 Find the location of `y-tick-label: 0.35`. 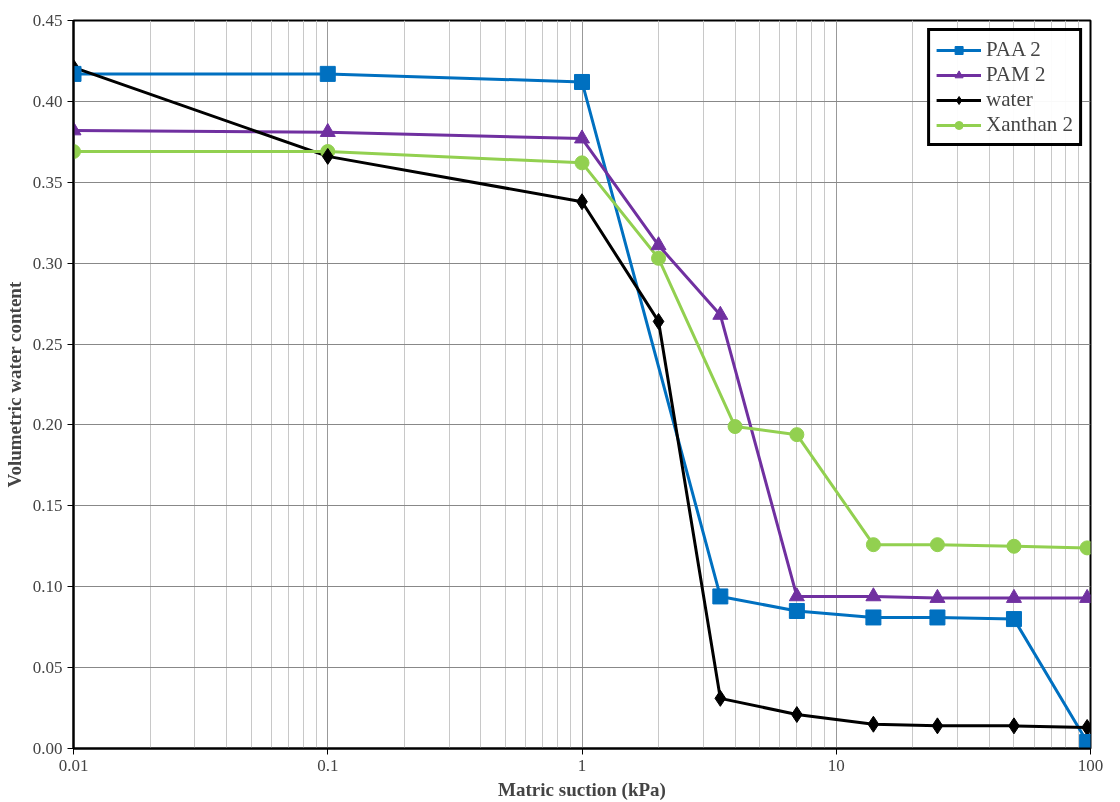

y-tick-label: 0.35 is located at coordinates (47, 182).